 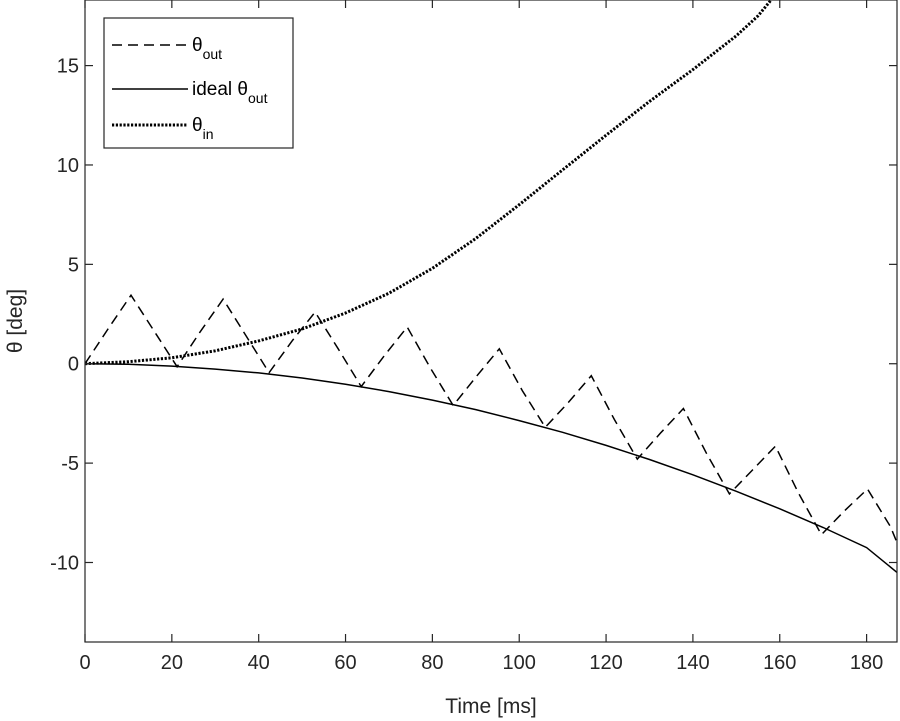 What do you see at coordinates (259, 663) in the screenshot?
I see `x-tick-label: 40` at bounding box center [259, 663].